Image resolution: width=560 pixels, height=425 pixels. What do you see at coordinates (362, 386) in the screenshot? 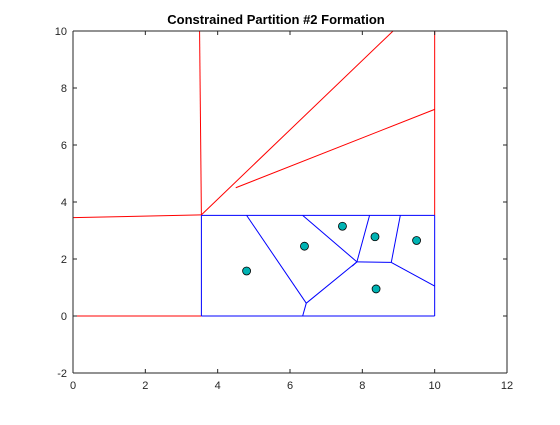
I see `x-tick-label-4: 8` at bounding box center [362, 386].